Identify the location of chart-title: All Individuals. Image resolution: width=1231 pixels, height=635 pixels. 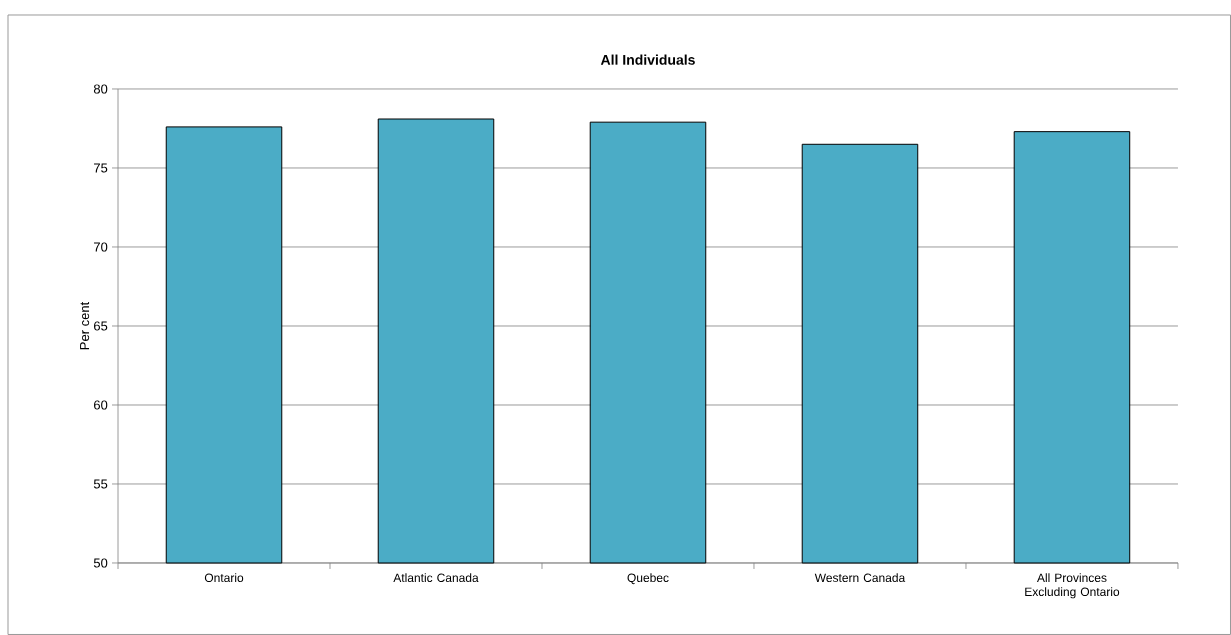
(647, 59).